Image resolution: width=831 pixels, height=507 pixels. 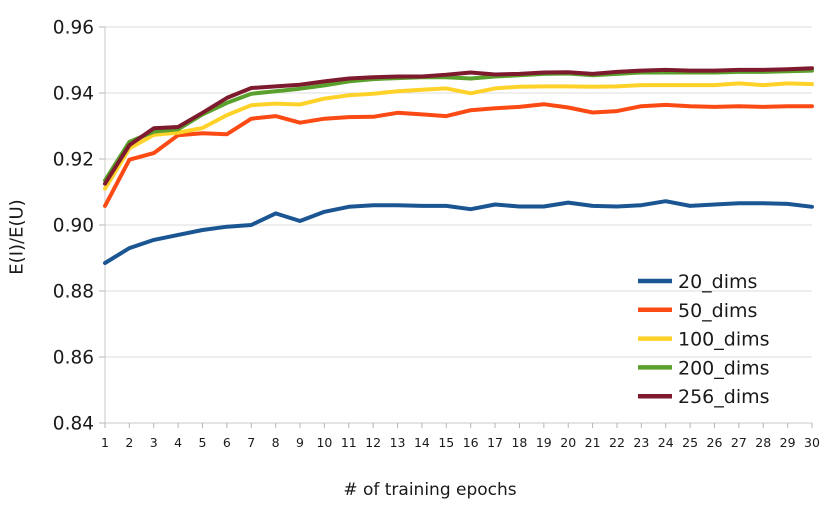 What do you see at coordinates (373, 442) in the screenshot?
I see `x-tick-label: 12` at bounding box center [373, 442].